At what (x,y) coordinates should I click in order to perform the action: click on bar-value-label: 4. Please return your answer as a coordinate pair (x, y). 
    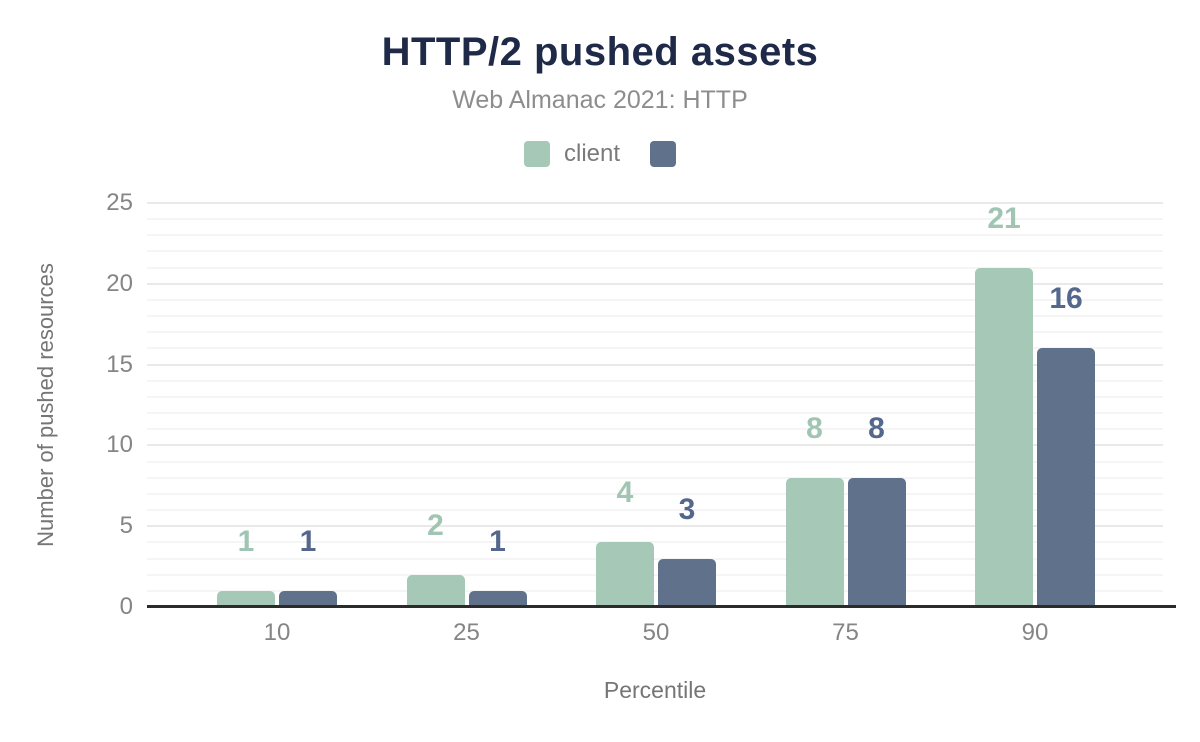
    Looking at the image, I should click on (625, 493).